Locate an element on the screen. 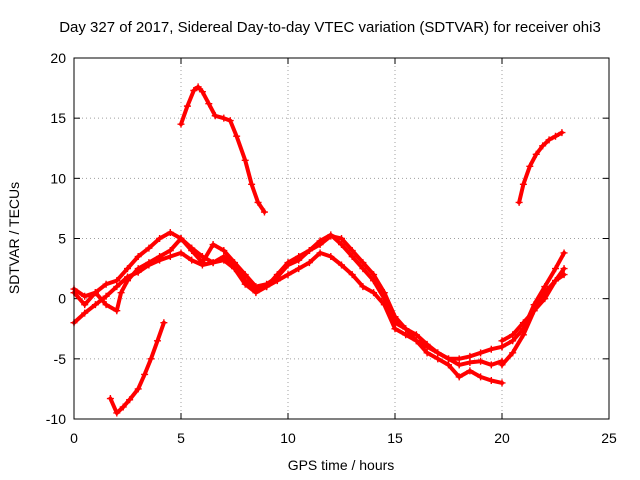 This screenshot has height=480, width=640. y-tick-label: 10 is located at coordinates (58, 178).